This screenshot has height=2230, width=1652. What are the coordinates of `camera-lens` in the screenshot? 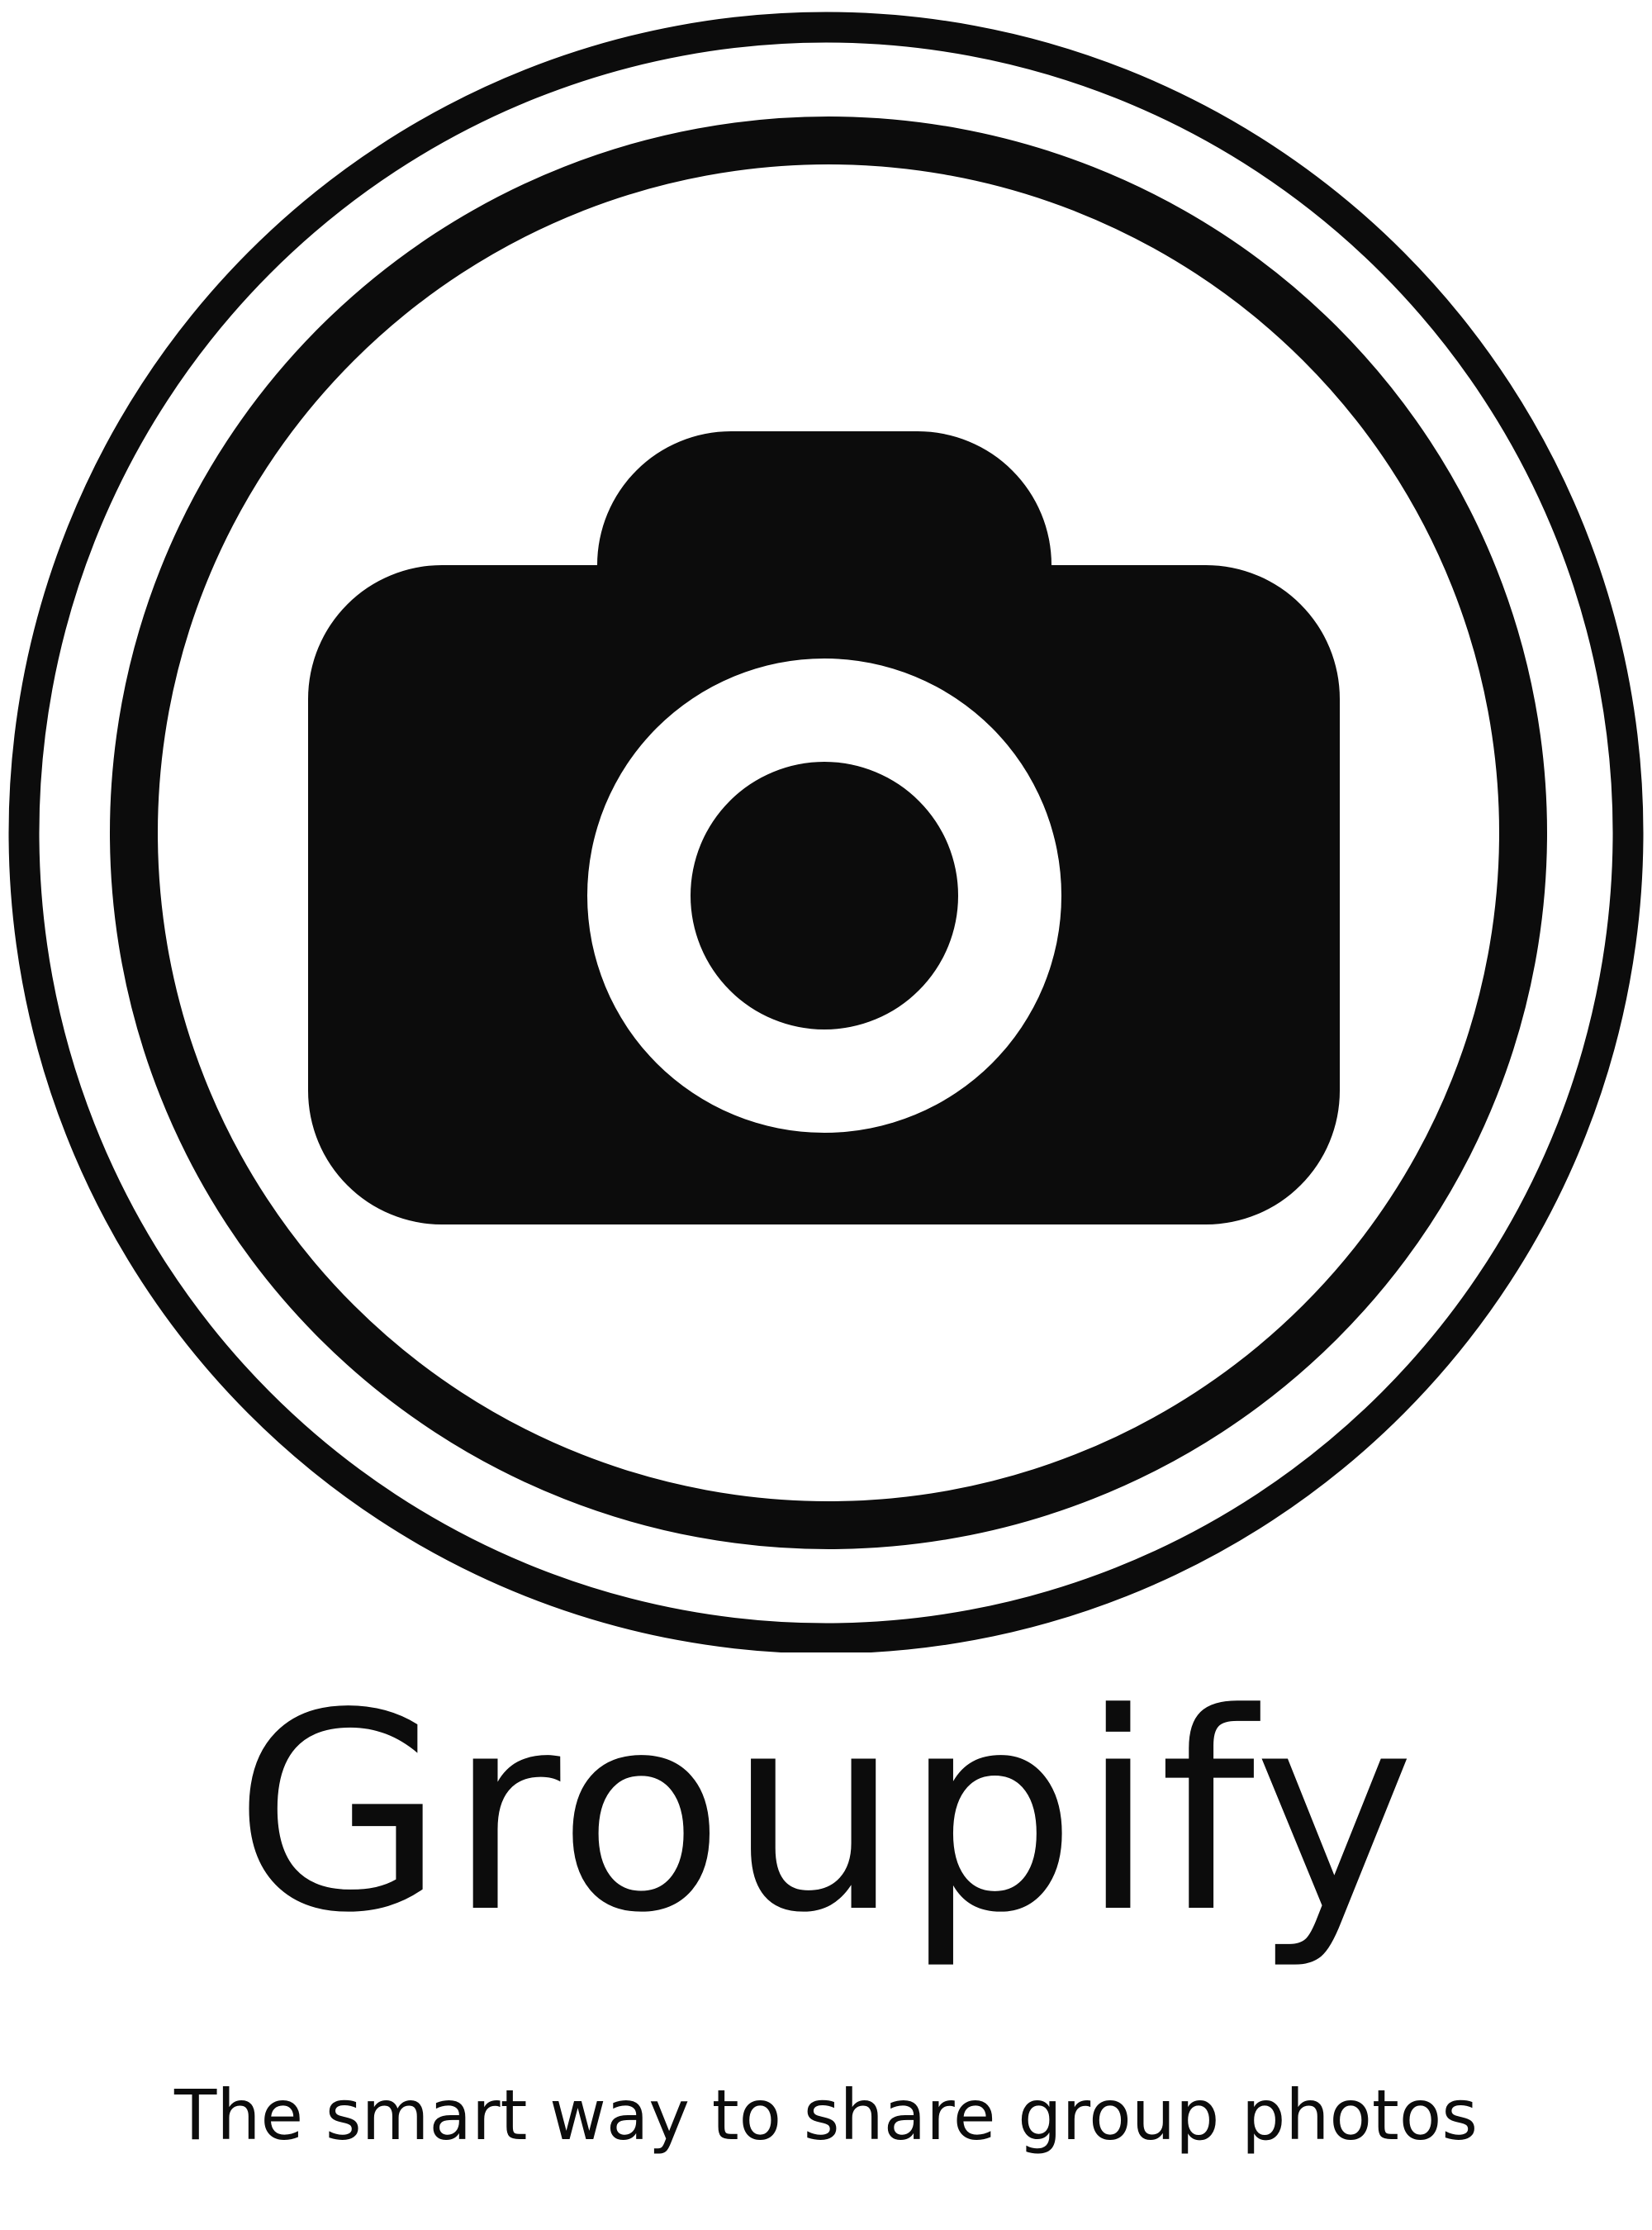 It's located at (824, 895).